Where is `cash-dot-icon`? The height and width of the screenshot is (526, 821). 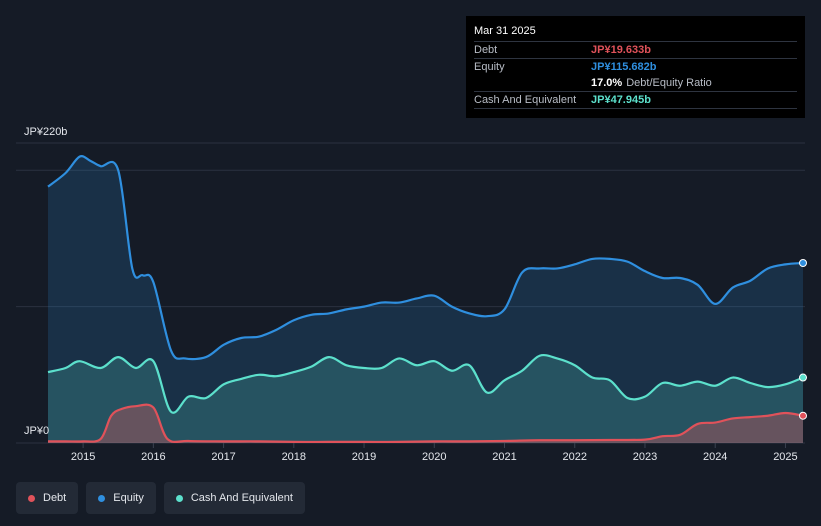
cash-dot-icon is located at coordinates (179, 498).